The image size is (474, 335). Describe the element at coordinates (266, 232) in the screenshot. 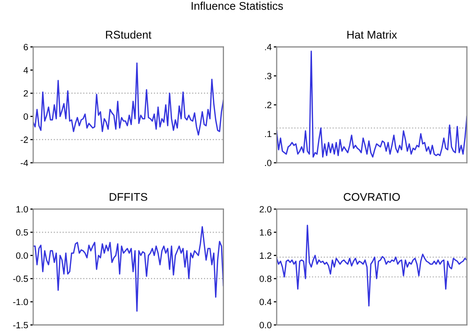

I see `y-tick-label: 1.6` at that location.